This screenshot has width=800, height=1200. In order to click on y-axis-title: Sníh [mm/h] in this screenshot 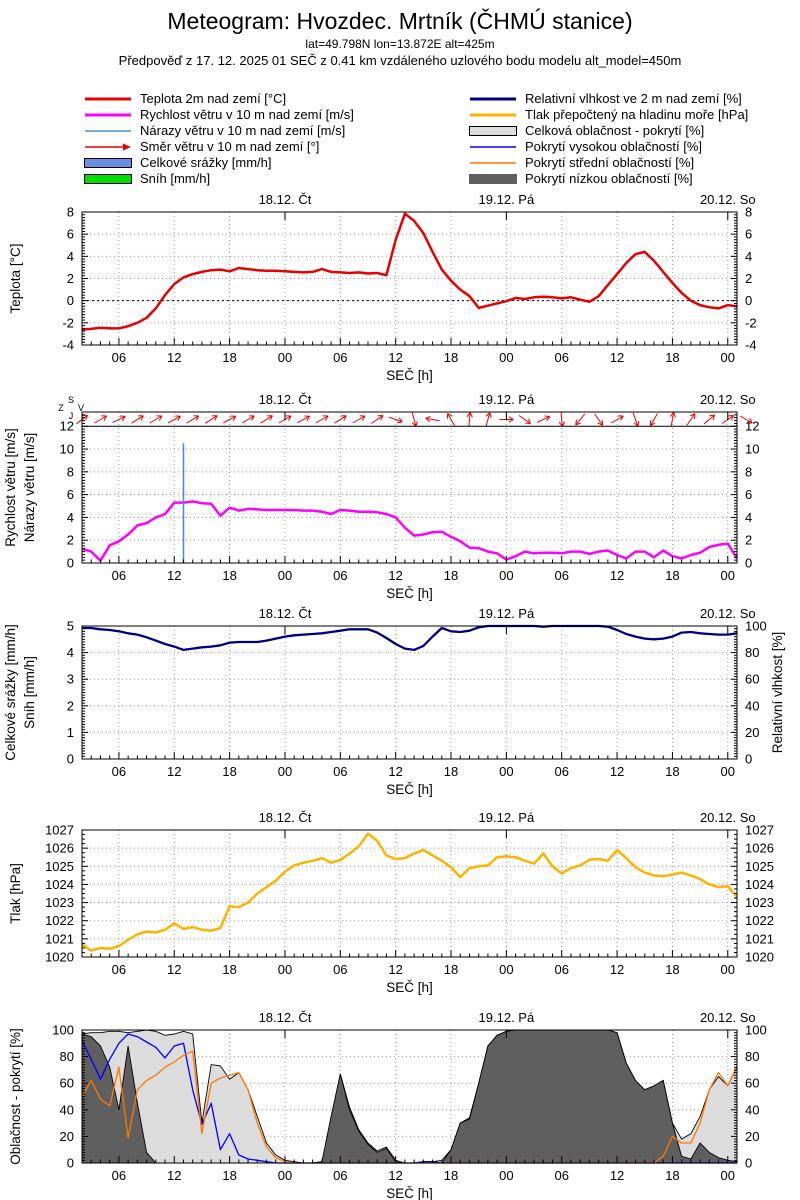, I will do `click(29, 692)`.